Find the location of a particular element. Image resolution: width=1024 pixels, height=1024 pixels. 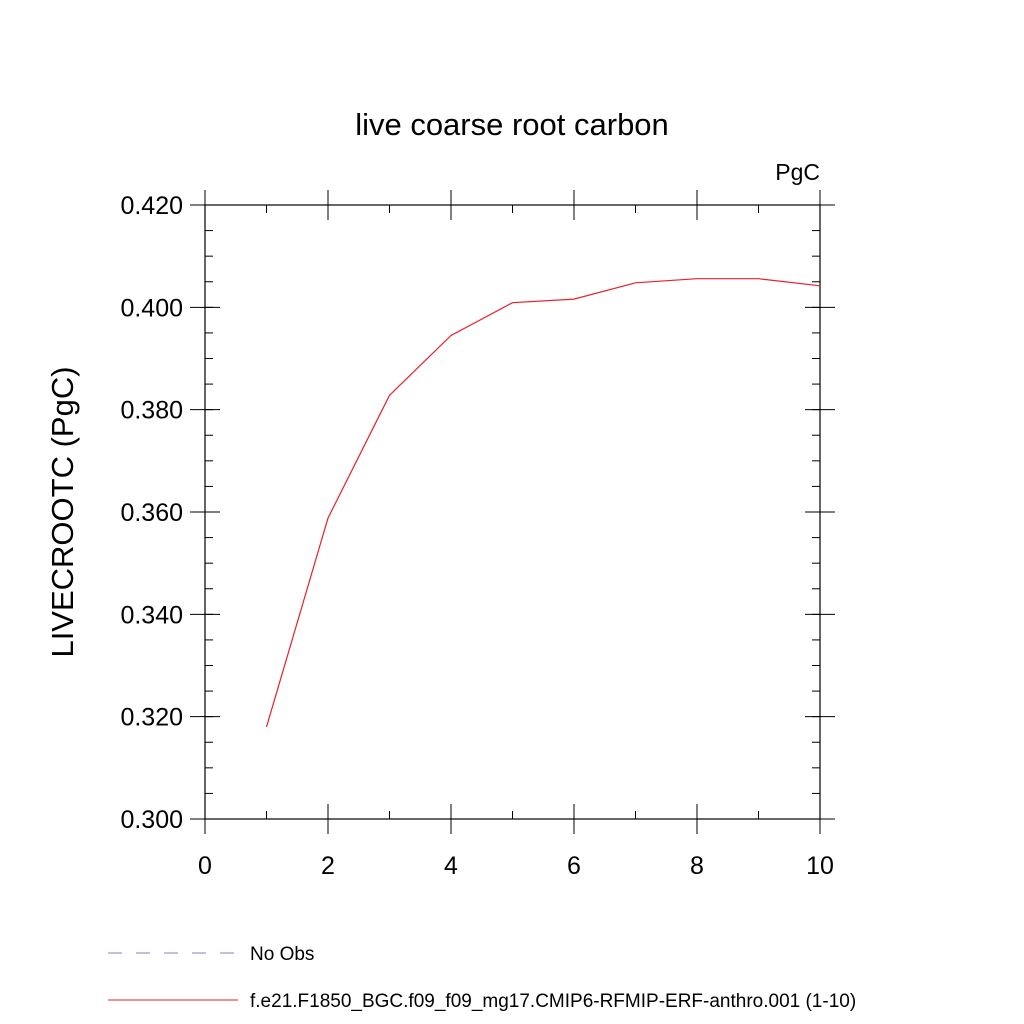

y-tick-label: 0.380 is located at coordinates (151, 411).